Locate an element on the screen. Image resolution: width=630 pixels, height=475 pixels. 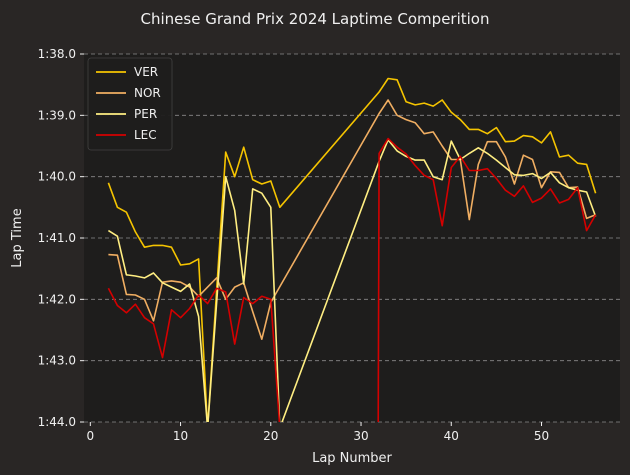
legend-label-ver: VER is located at coordinates (146, 72).